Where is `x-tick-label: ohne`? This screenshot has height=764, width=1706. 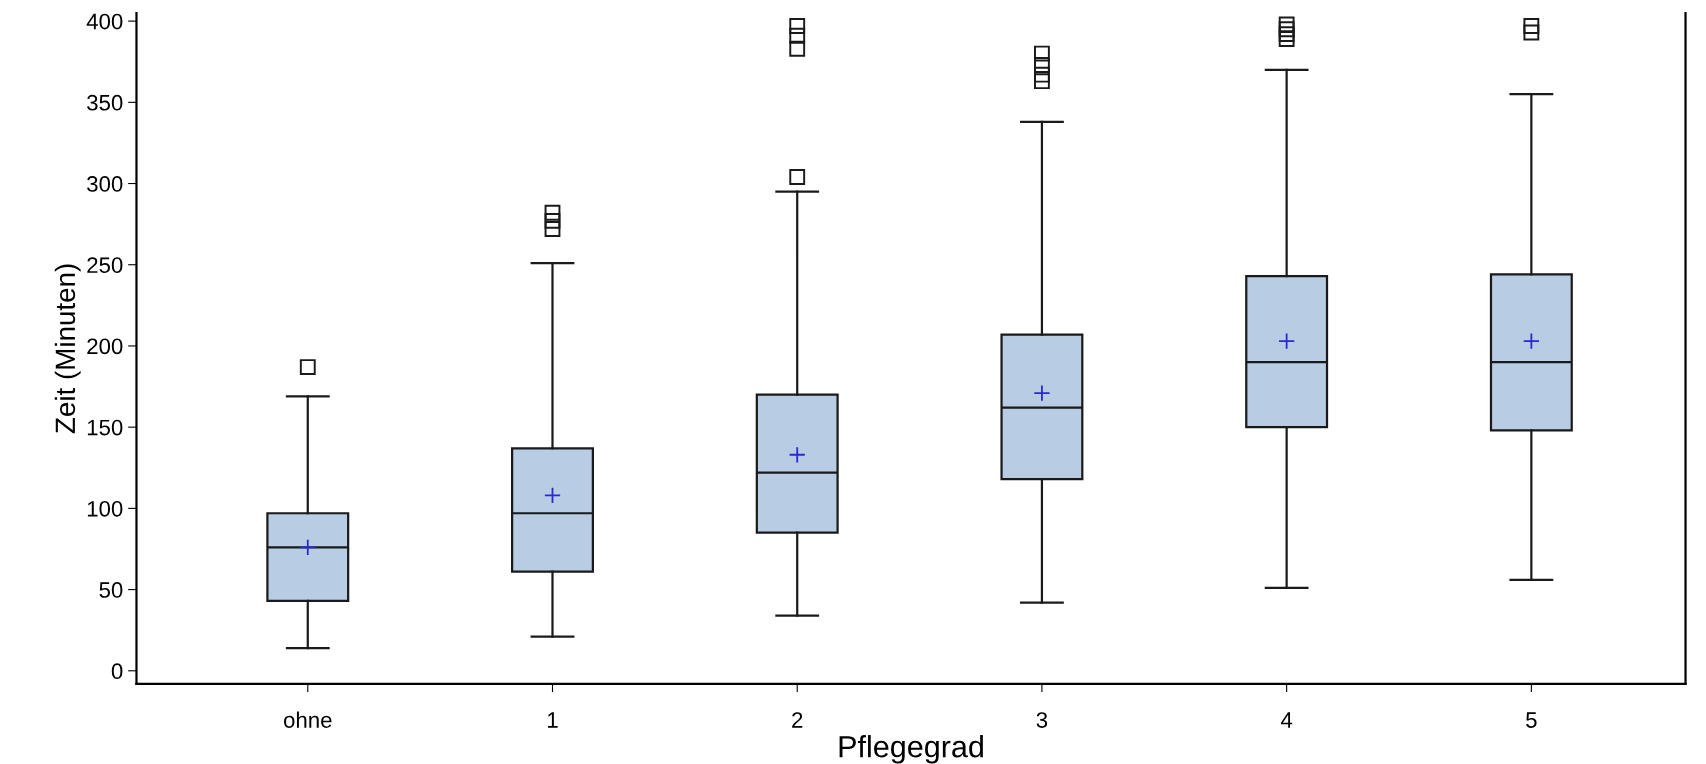 x-tick-label: ohne is located at coordinates (308, 719).